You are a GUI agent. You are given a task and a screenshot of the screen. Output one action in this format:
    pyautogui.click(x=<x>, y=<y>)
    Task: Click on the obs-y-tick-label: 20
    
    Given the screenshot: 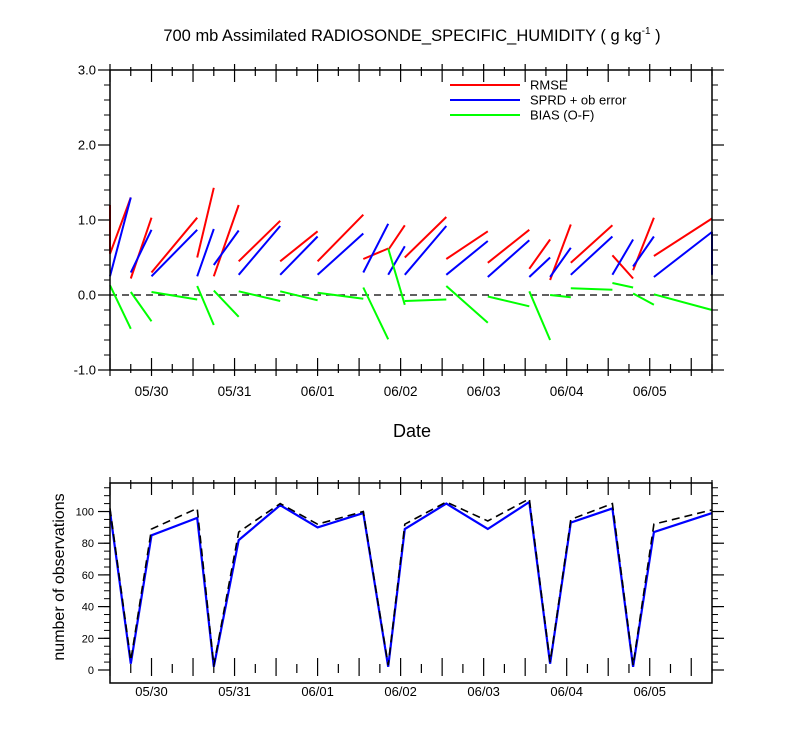 What is the action you would take?
    pyautogui.click(x=88, y=639)
    